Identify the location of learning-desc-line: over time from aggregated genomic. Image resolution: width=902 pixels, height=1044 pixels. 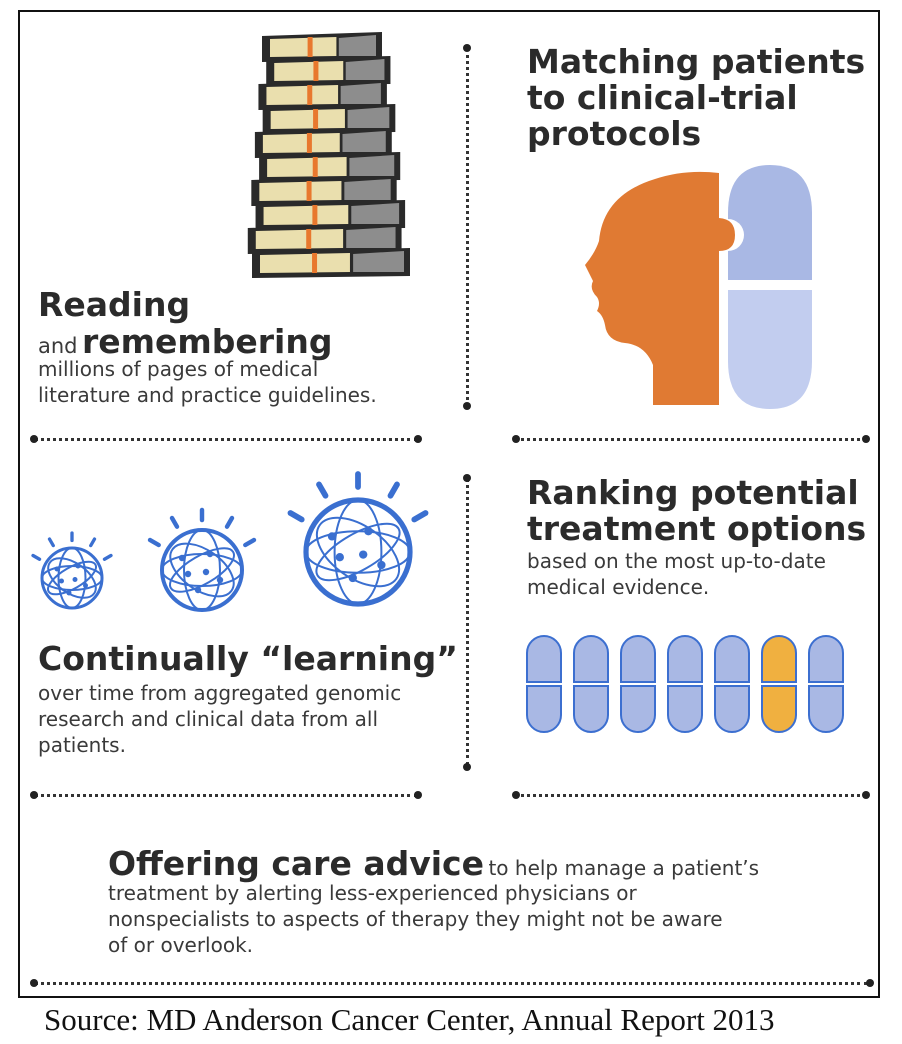
(220, 693).